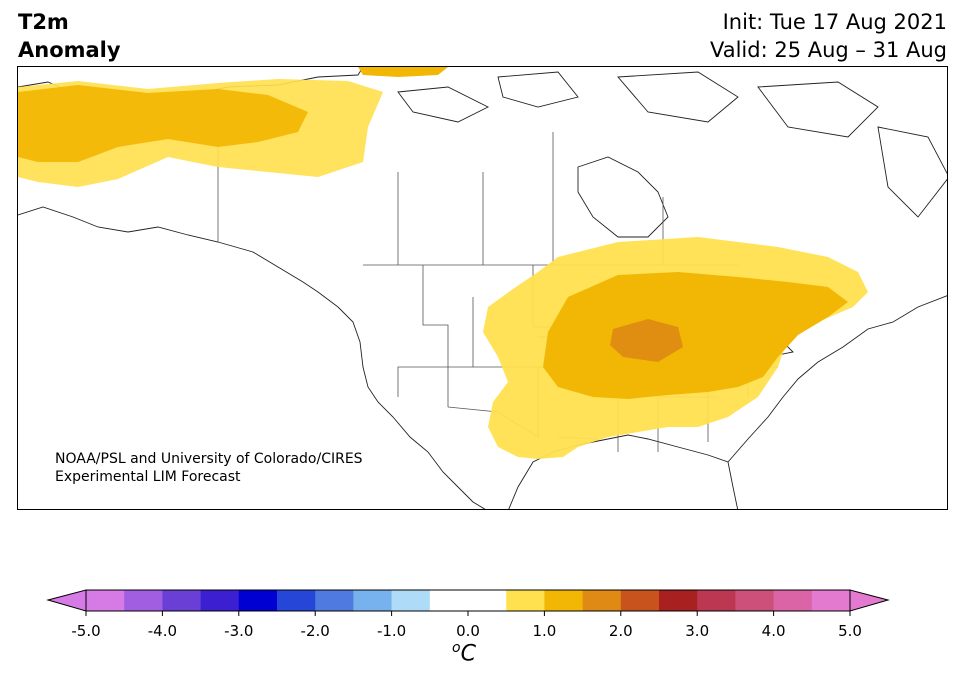 The width and height of the screenshot is (959, 680). What do you see at coordinates (850, 631) in the screenshot?
I see `colorbar-tick-label: 5.0` at bounding box center [850, 631].